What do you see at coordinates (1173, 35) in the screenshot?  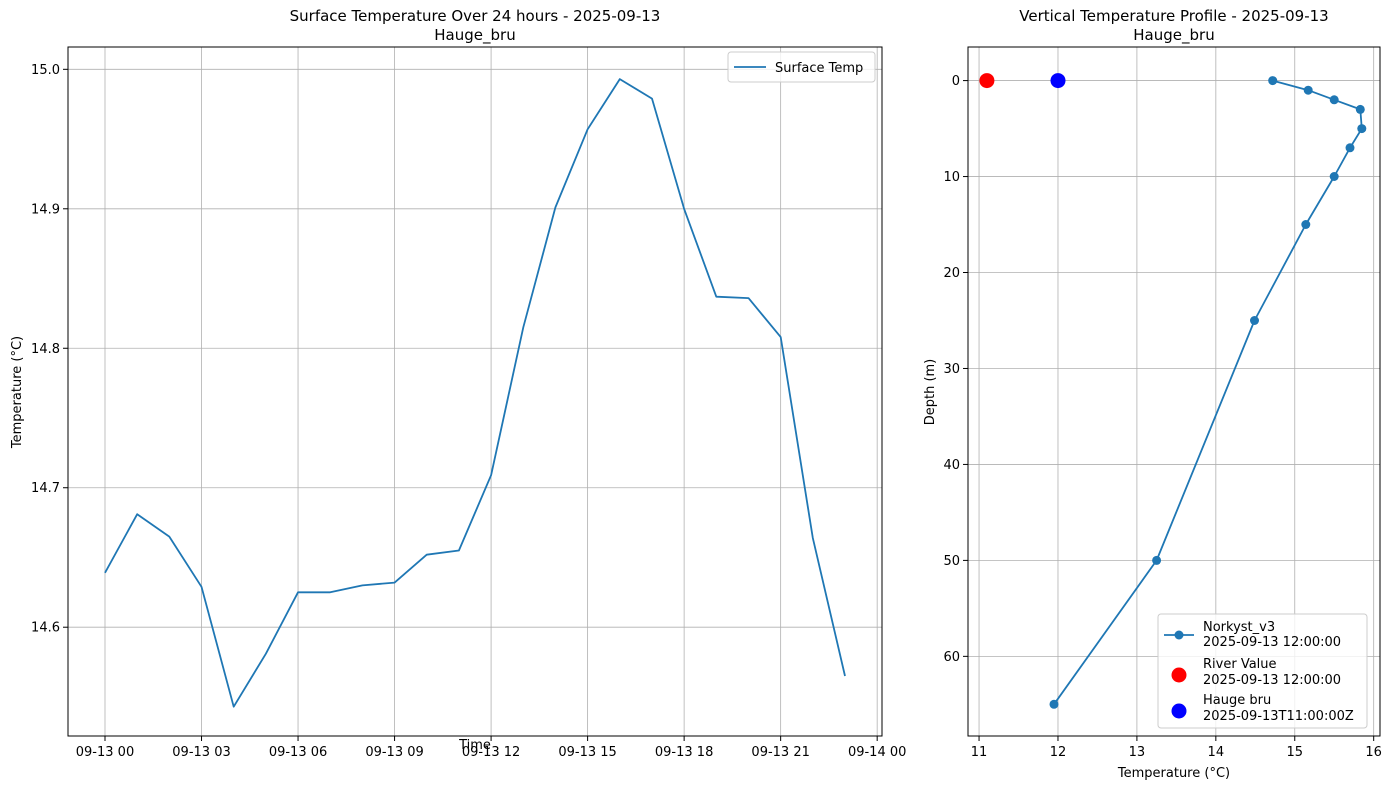 I see `right-chart-subtitle: Hauge_bru` at bounding box center [1173, 35].